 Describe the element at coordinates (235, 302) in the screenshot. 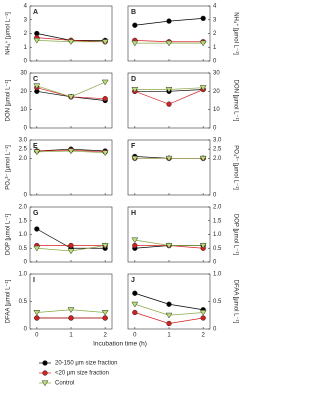

I see `y-axis-label: DFAA [µmol L⁻¹]` at that location.